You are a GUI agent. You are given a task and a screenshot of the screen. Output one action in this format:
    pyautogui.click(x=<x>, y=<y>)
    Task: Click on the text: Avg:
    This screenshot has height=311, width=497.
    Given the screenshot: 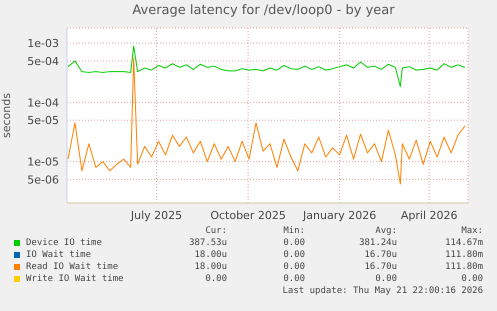 What is the action you would take?
    pyautogui.click(x=386, y=231)
    